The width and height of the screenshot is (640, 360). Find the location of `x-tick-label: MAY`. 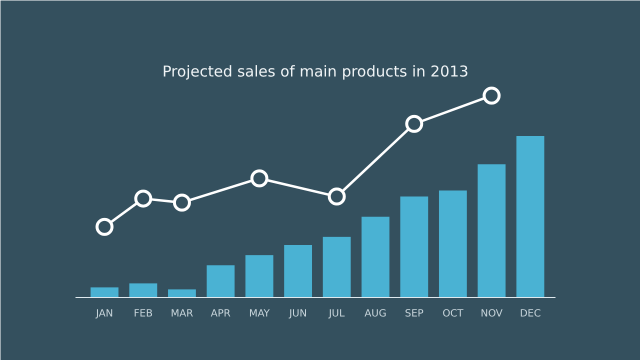

x-tick-label: MAY is located at coordinates (259, 314).